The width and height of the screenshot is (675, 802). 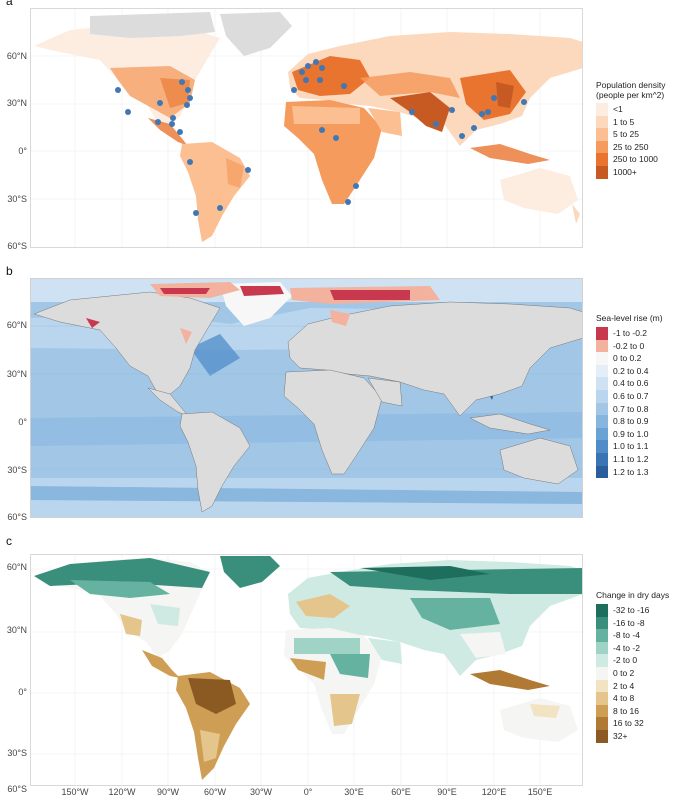 I want to click on legend-label: -32 to -16, so click(x=631, y=610).